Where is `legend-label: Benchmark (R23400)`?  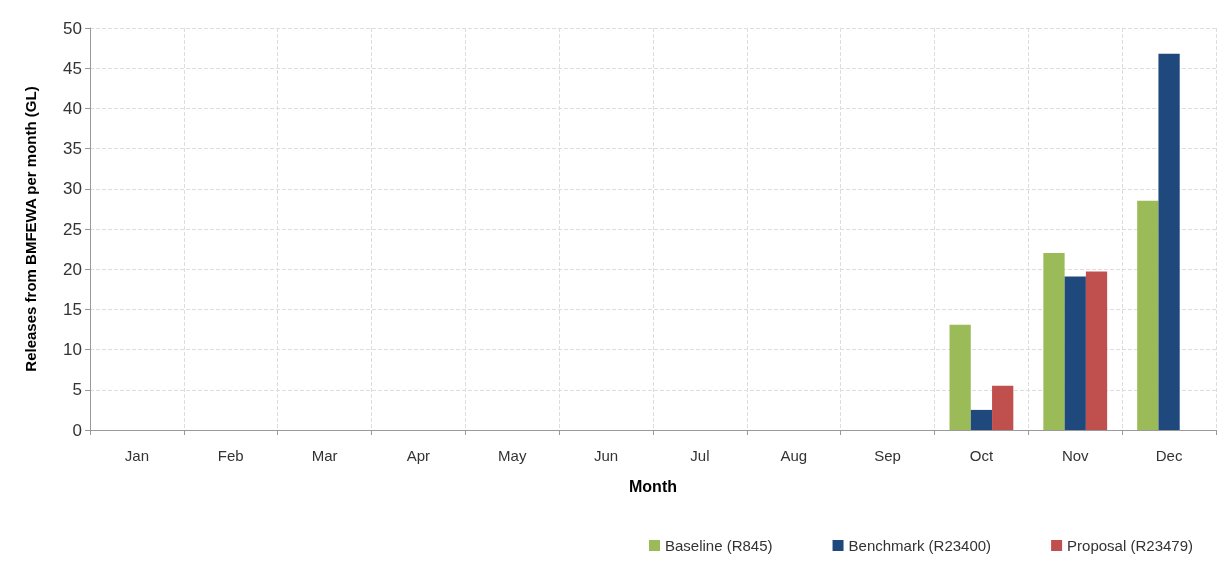
legend-label: Benchmark (R23400) is located at coordinates (920, 545).